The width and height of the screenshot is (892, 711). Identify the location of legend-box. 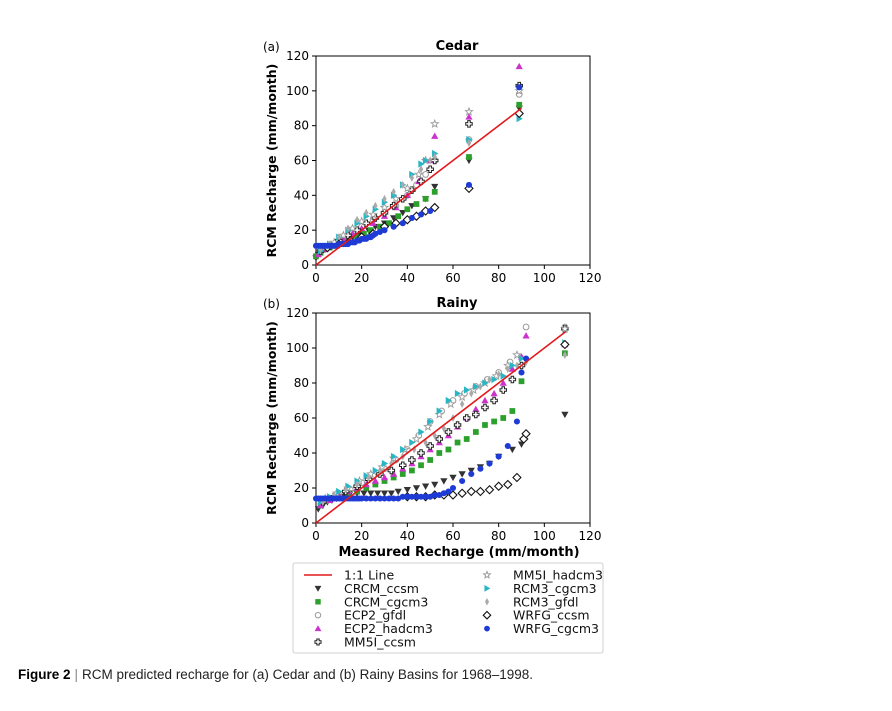
(448, 608).